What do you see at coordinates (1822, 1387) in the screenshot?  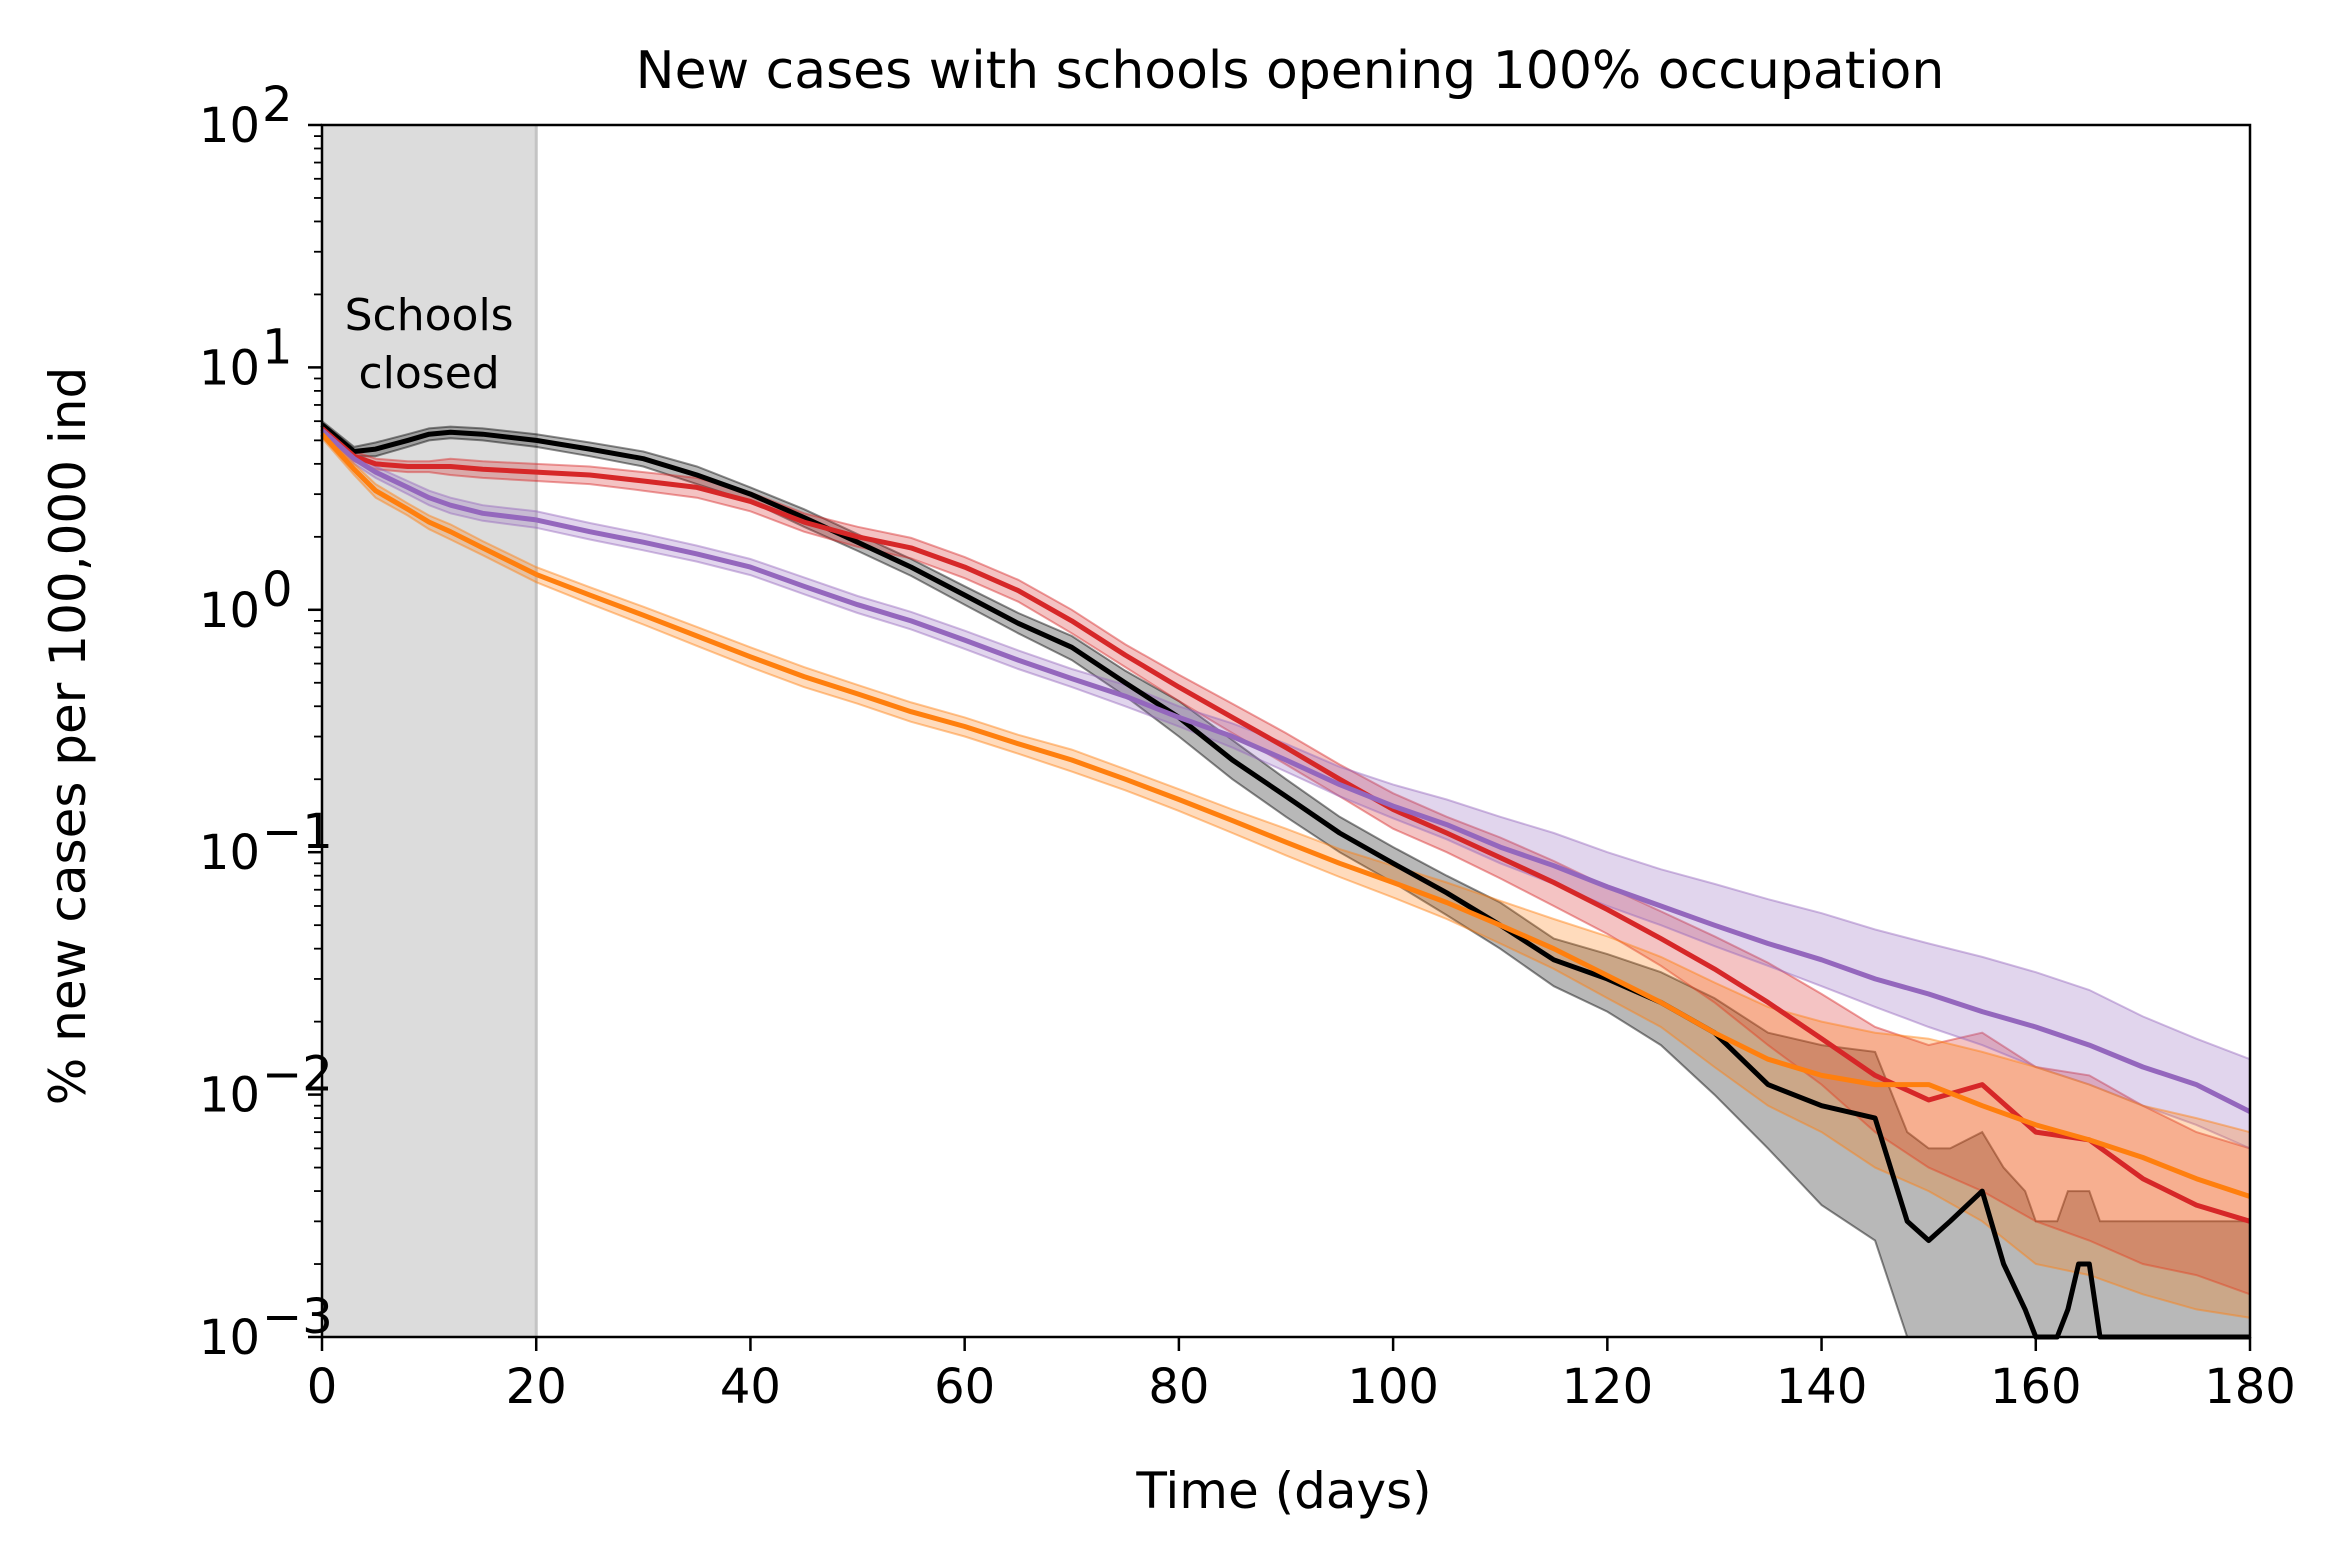 I see `x-tick-label: 140` at bounding box center [1822, 1387].